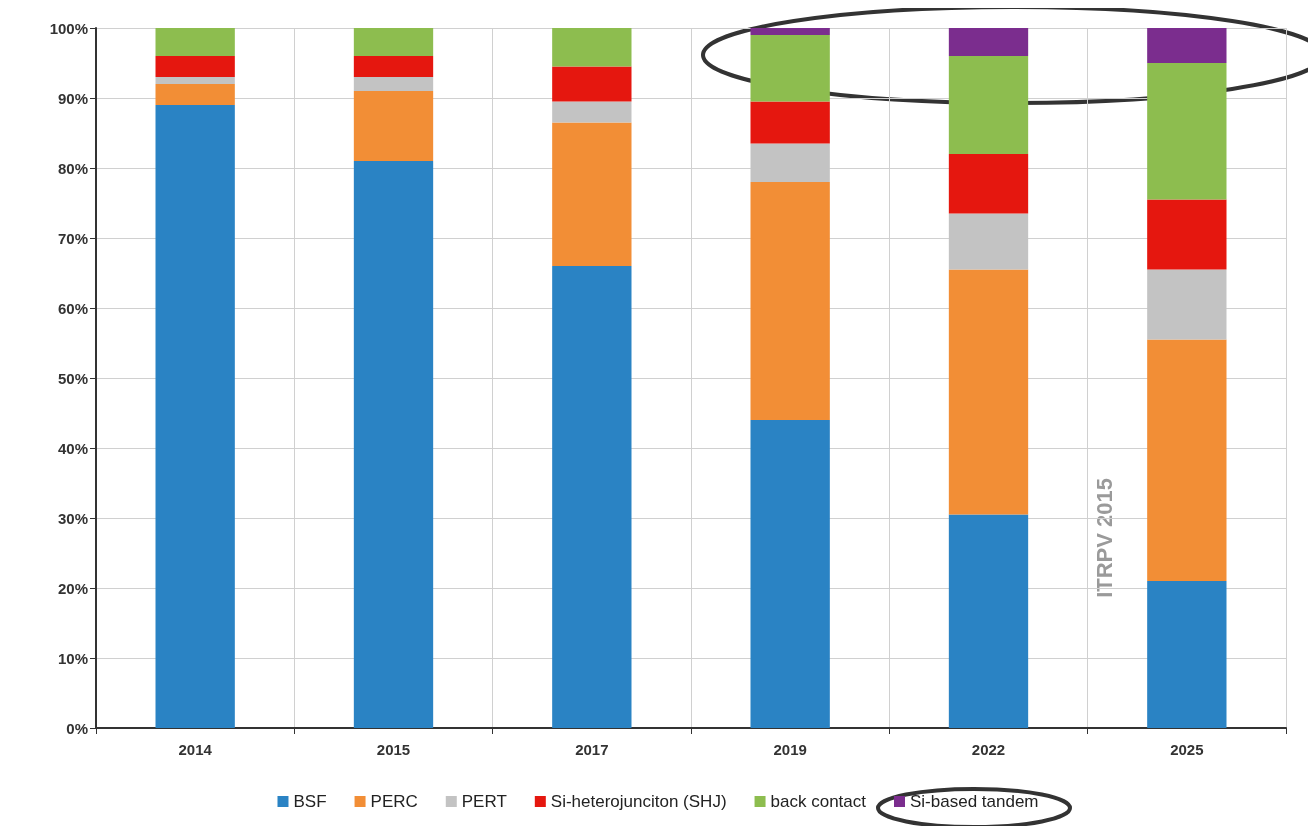 This screenshot has height=826, width=1316. I want to click on legend-label: BSF, so click(310, 801).